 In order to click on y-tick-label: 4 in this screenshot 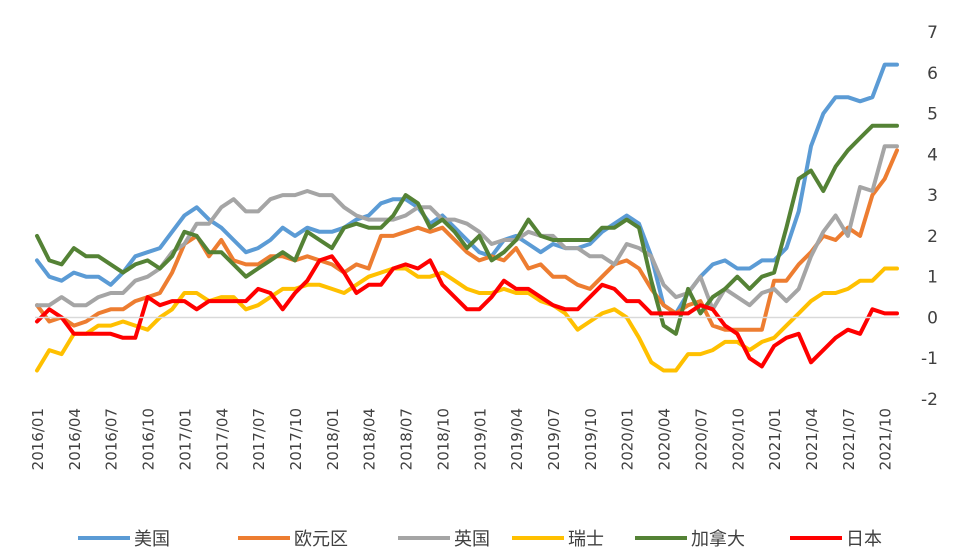, I will do `click(932, 155)`.